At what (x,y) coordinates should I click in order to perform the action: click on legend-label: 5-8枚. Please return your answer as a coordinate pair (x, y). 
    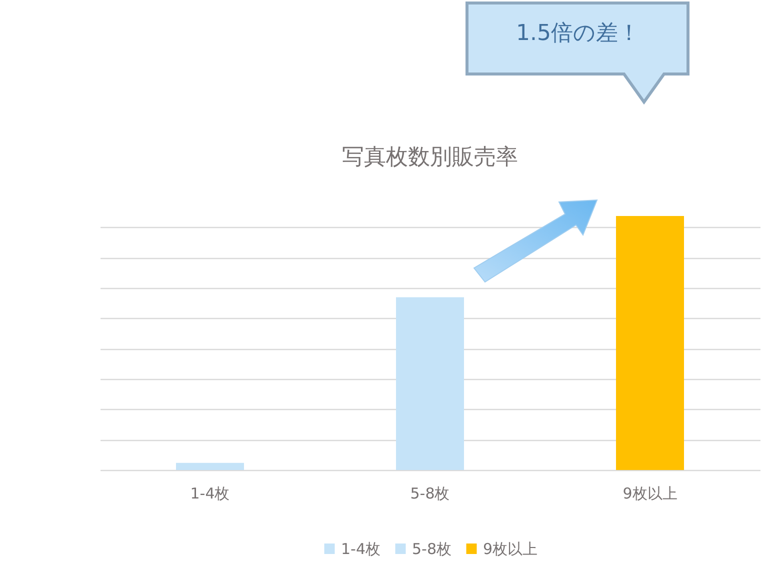
    Looking at the image, I should click on (432, 549).